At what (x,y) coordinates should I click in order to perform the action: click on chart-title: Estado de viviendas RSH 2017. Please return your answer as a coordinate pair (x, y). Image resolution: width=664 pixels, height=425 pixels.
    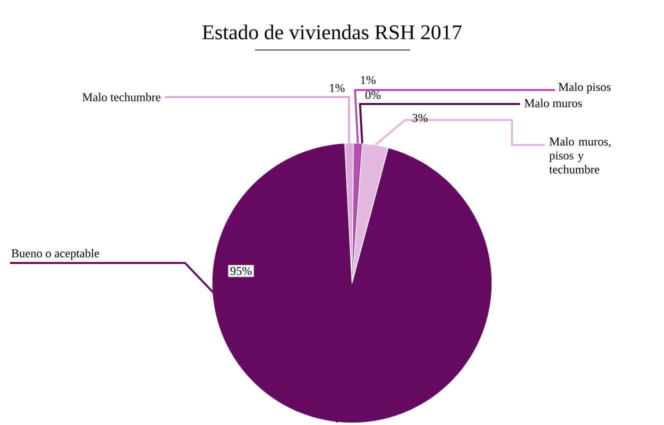
    Looking at the image, I should click on (332, 32).